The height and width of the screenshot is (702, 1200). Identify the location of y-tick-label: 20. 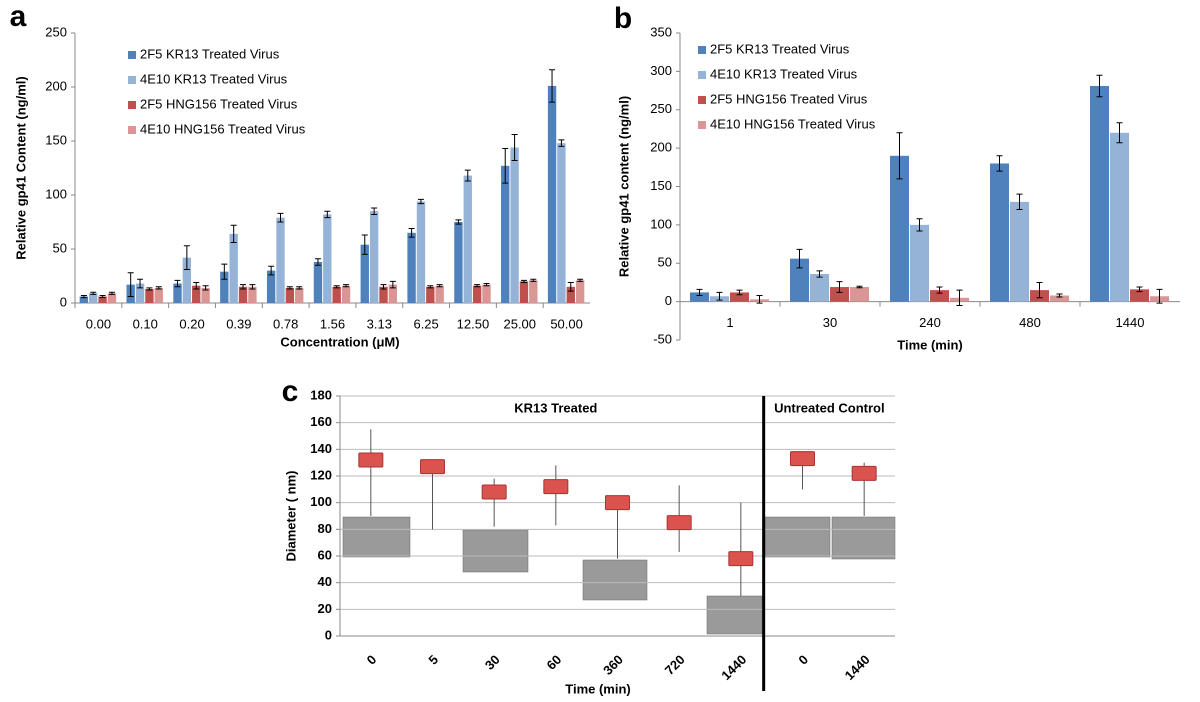
(325, 608).